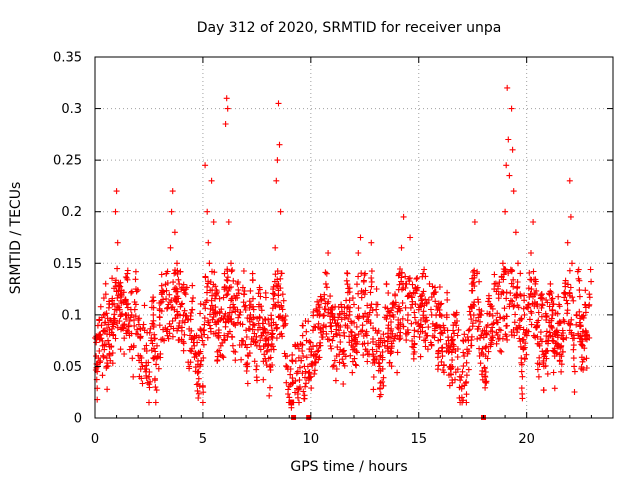 The image size is (640, 480). What do you see at coordinates (67, 161) in the screenshot?
I see `y-tick-label: 0.25` at bounding box center [67, 161].